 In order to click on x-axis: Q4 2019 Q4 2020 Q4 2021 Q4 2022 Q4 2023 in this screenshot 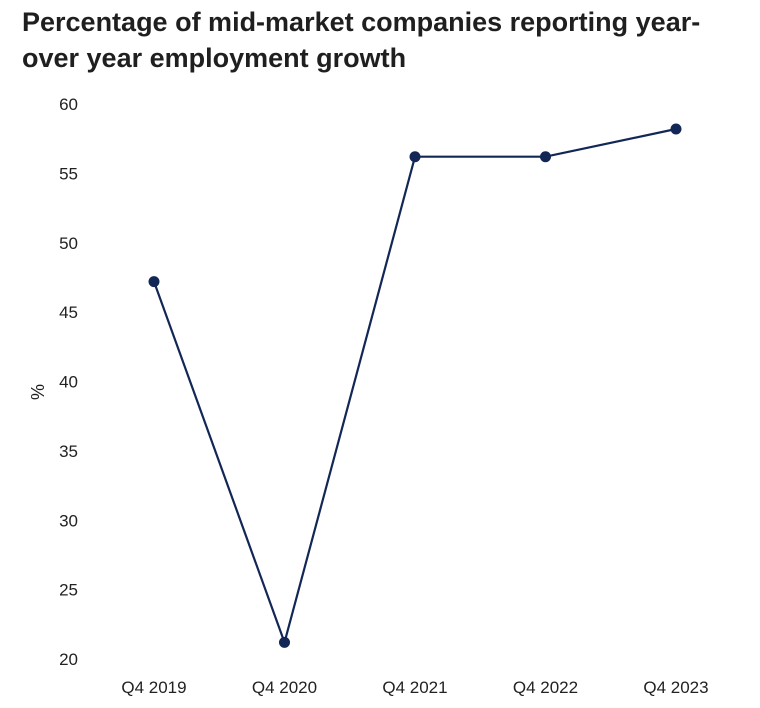, I will do `click(414, 687)`.